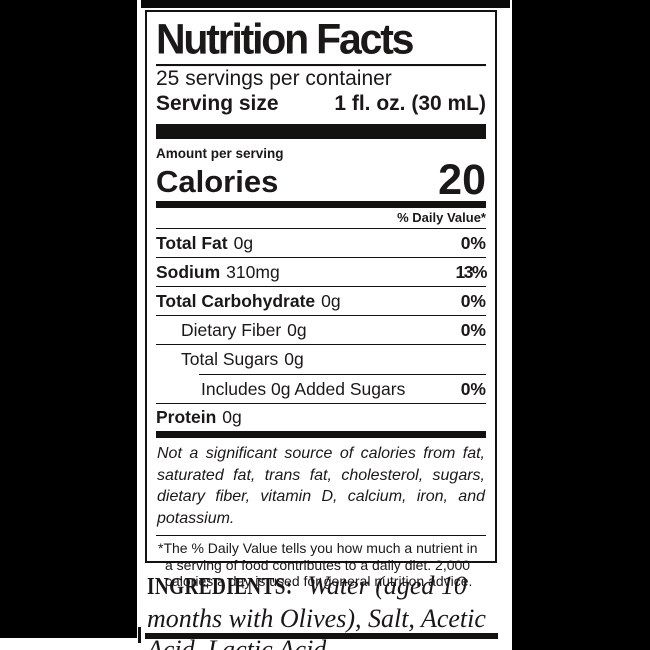 This screenshot has width=650, height=650. I want to click on nutrient-name: Dietary Fiber, so click(231, 329).